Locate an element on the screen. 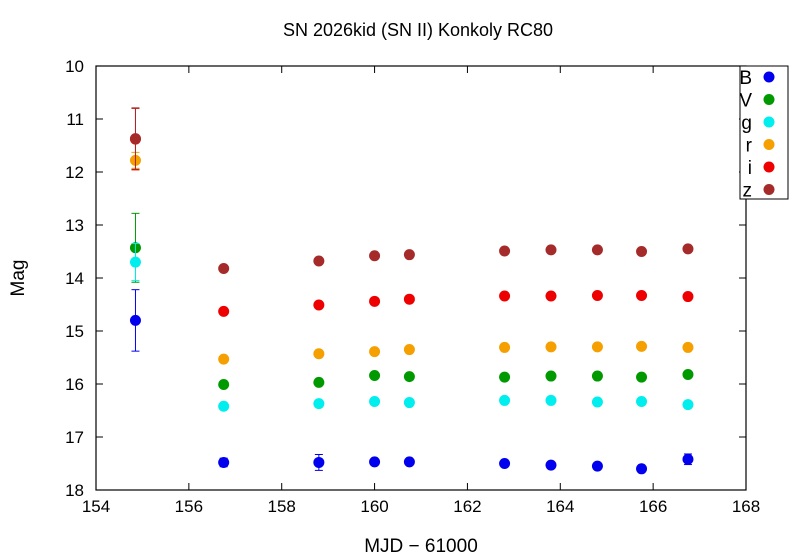  y-tick-label: 14 is located at coordinates (74, 278).